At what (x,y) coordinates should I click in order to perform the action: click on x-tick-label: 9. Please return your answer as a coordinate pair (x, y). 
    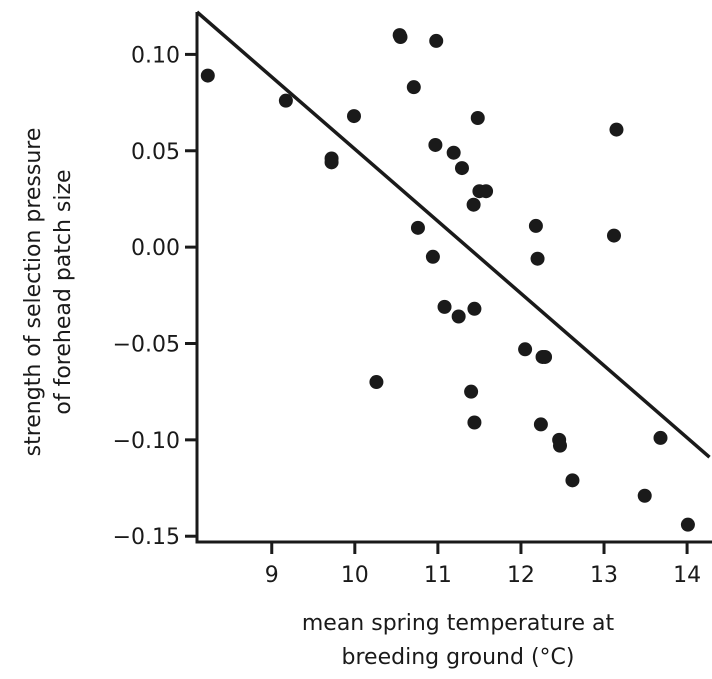
    Looking at the image, I should click on (272, 575).